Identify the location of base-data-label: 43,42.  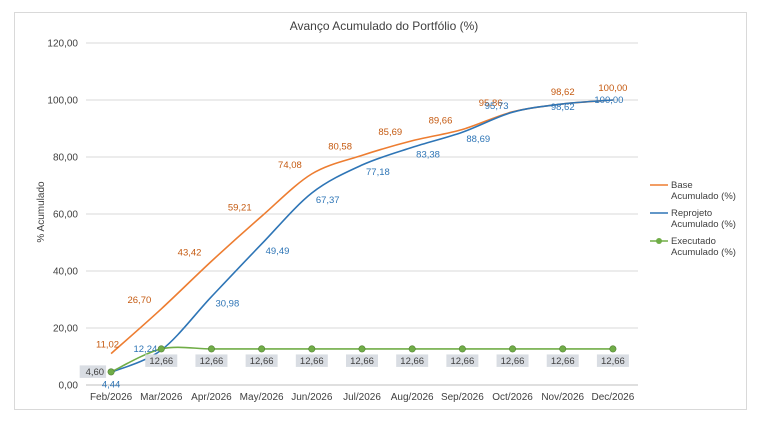
(190, 252).